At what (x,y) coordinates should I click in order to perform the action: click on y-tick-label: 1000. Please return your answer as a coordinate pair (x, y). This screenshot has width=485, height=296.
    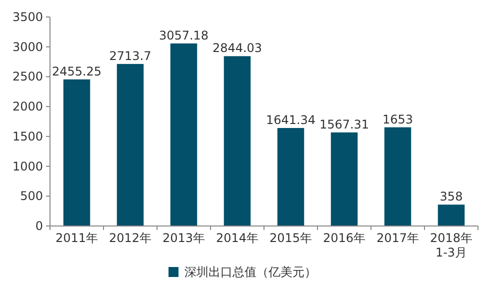
    Looking at the image, I should click on (27, 166).